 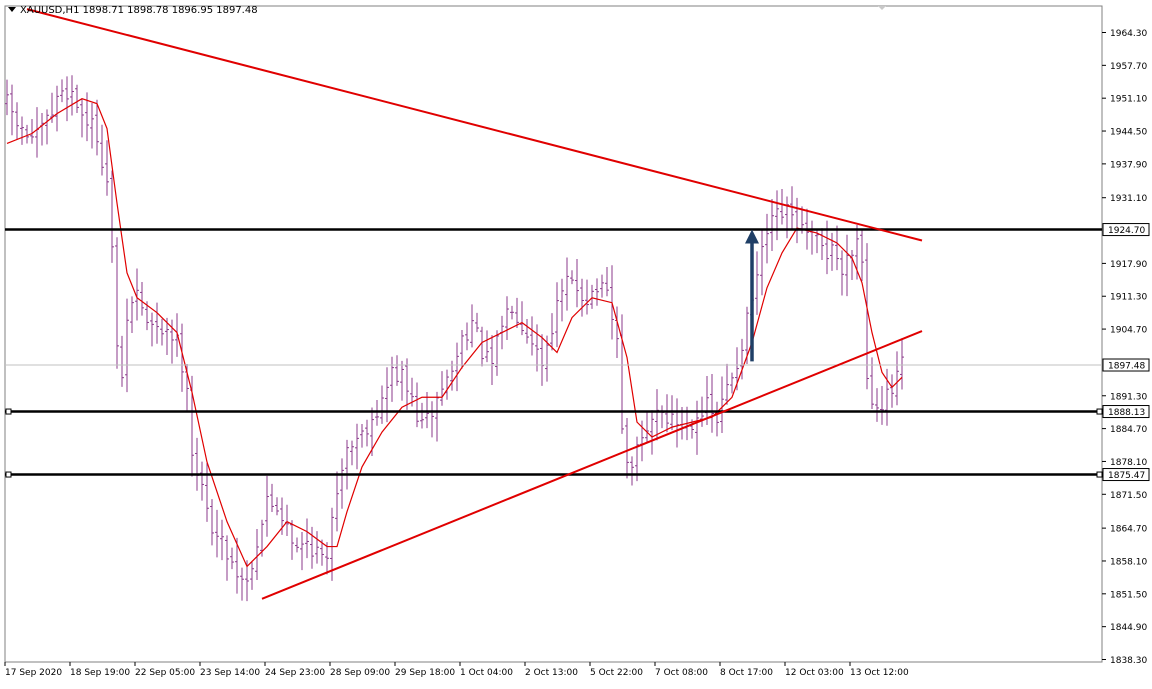 I want to click on x-tick-label: 12 Oct 03:00, so click(x=814, y=673).